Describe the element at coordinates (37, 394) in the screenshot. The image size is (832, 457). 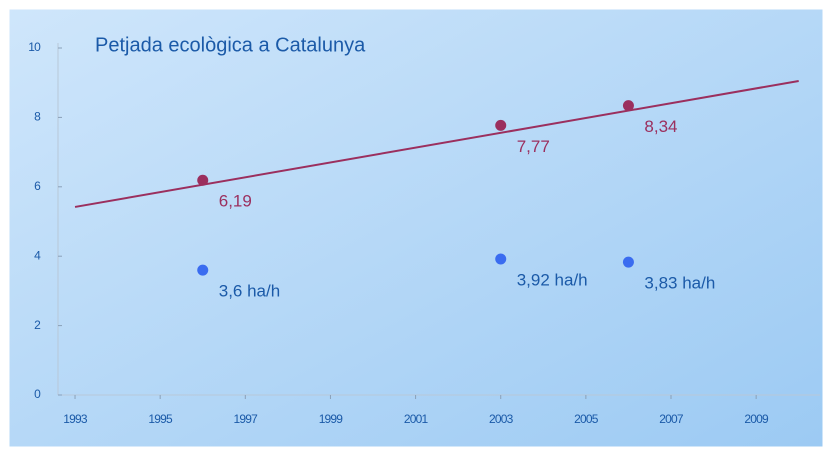
I see `y-tick-label: 0` at that location.